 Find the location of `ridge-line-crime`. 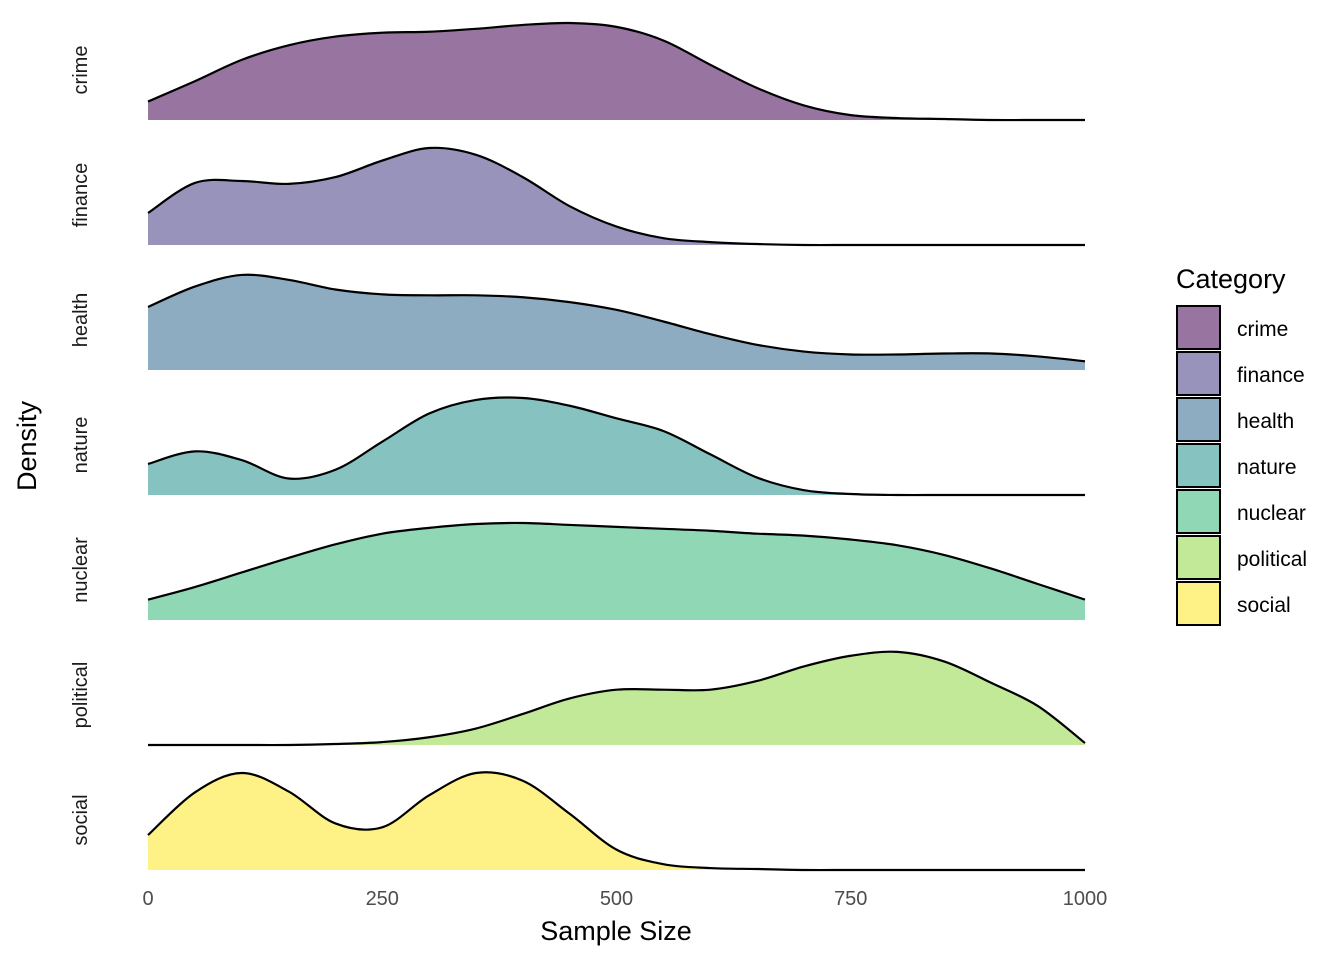

ridge-line-crime is located at coordinates (616, 71).